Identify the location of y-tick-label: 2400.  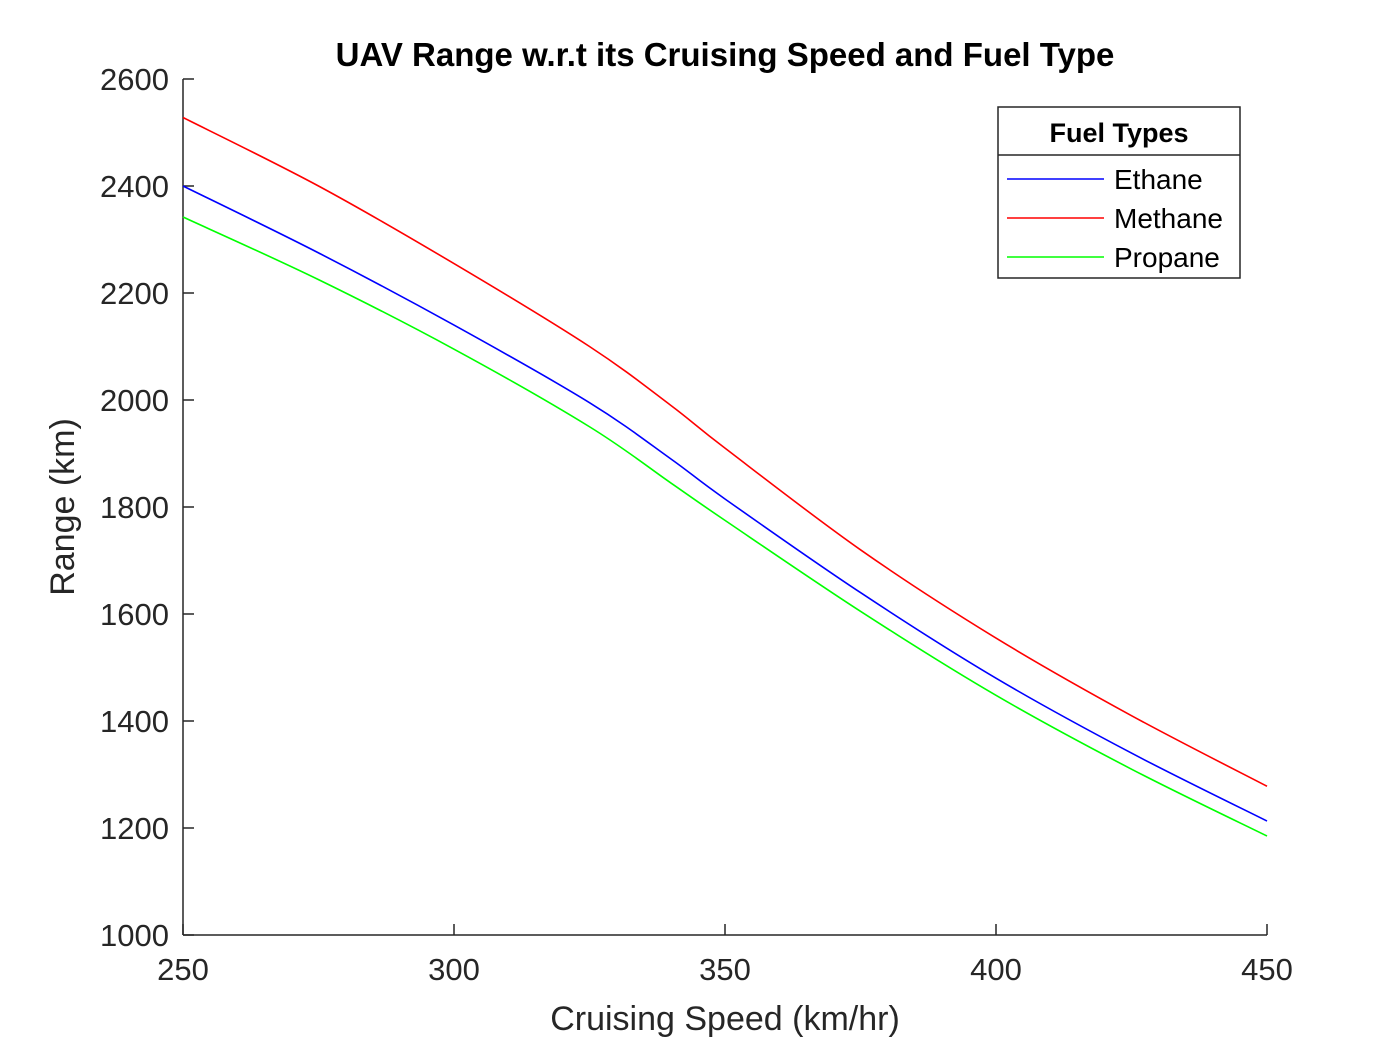
(134, 186).